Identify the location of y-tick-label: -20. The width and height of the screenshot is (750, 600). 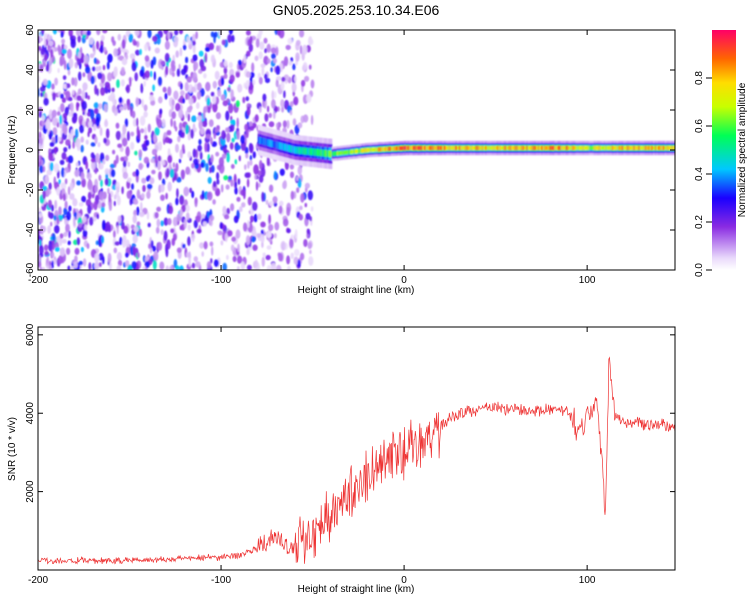
(30, 189).